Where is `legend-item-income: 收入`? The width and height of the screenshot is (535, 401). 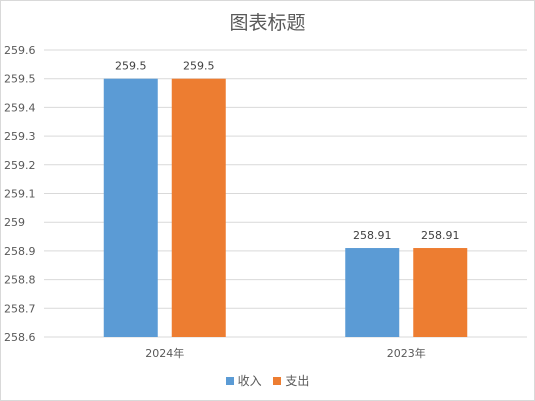 legend-item-income: 收入 is located at coordinates (243, 380).